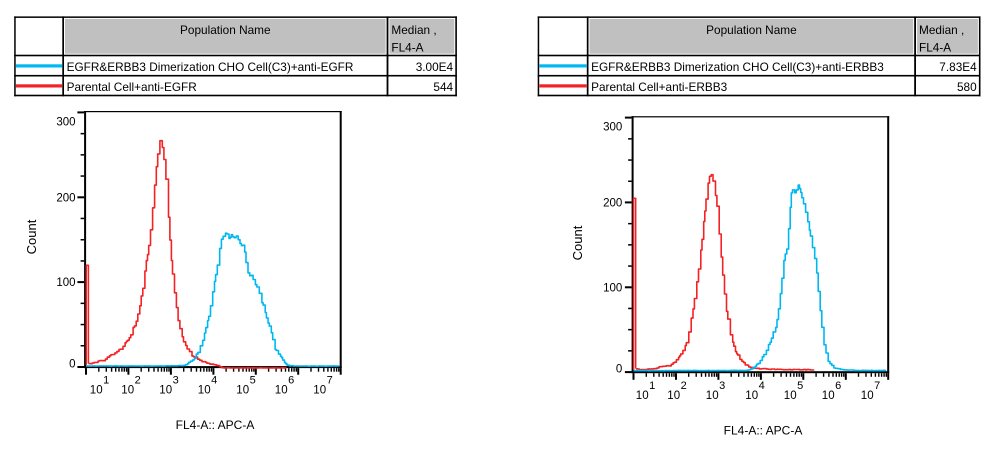 The image size is (989, 455). What do you see at coordinates (958, 67) in the screenshot?
I see `svg-text: 7.83E4` at bounding box center [958, 67].